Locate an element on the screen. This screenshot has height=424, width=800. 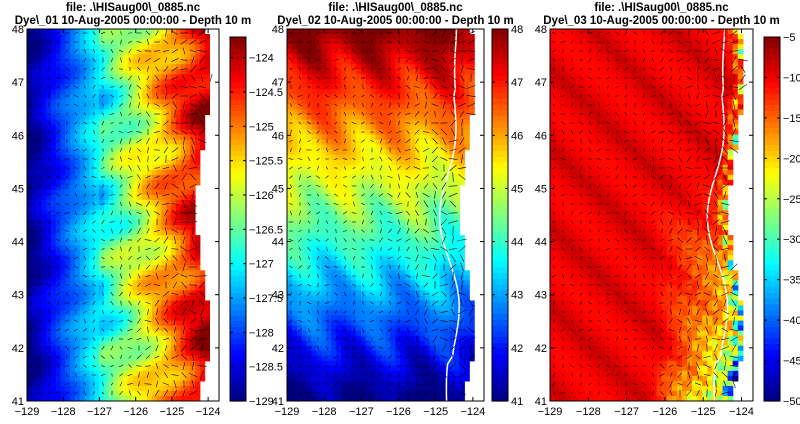
colorbar: −5 −10 −15 −20 −25 −30 −35 −40 −45 −50 is located at coordinates (781, 220).